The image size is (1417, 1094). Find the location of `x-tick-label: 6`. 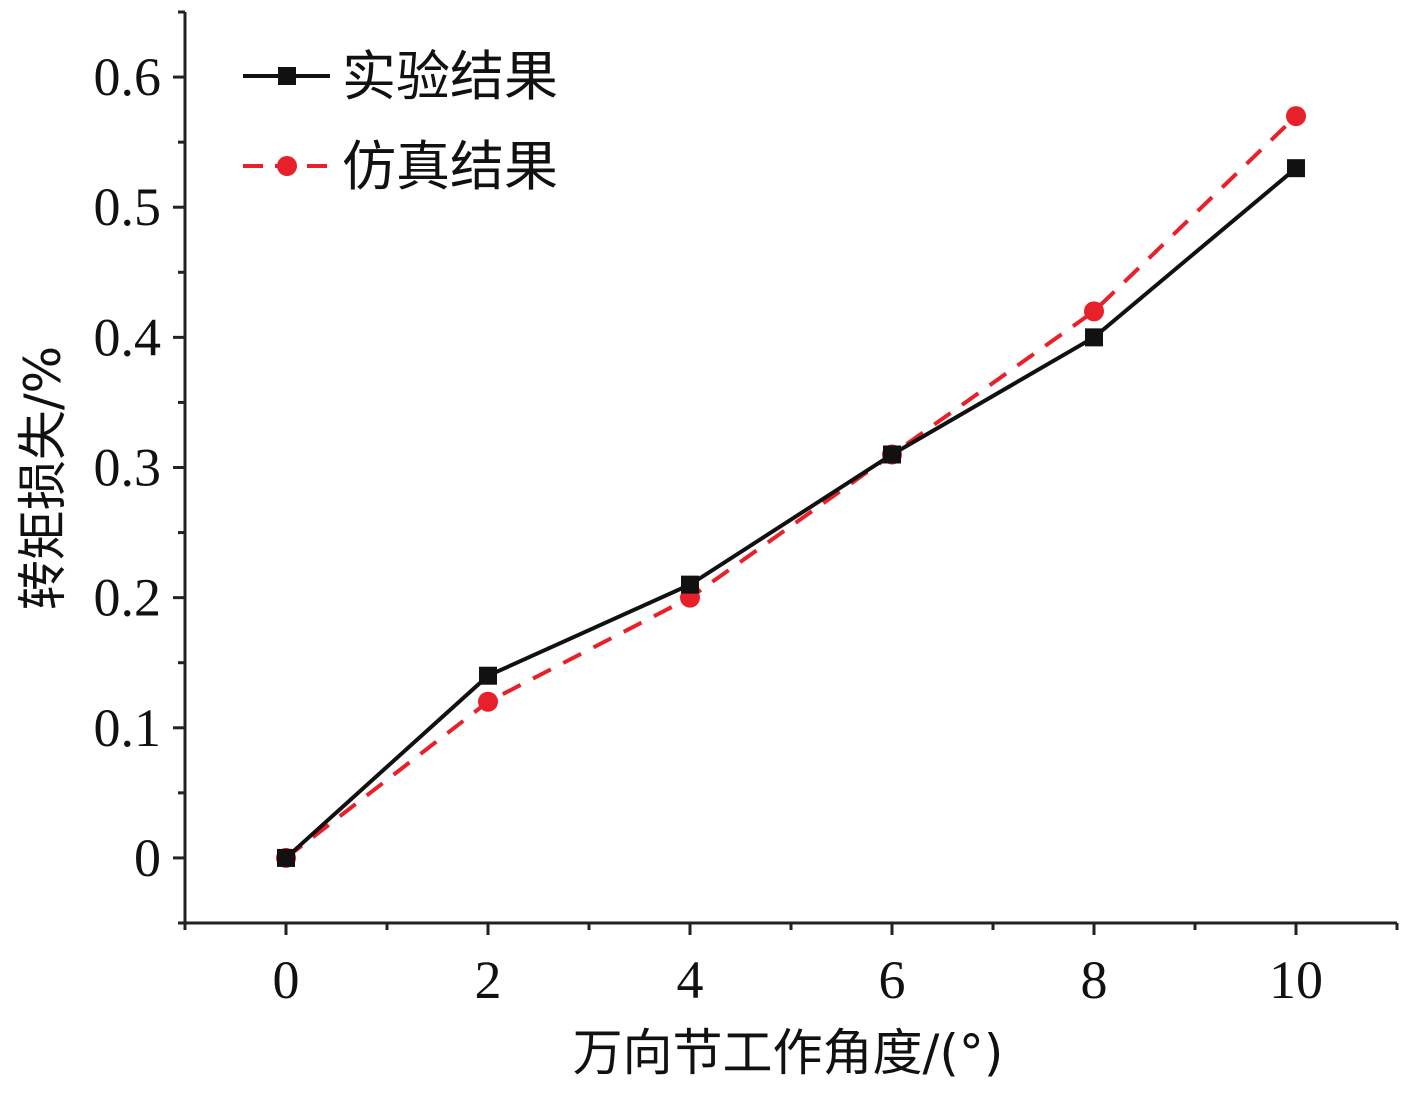

x-tick-label: 6 is located at coordinates (892, 980).